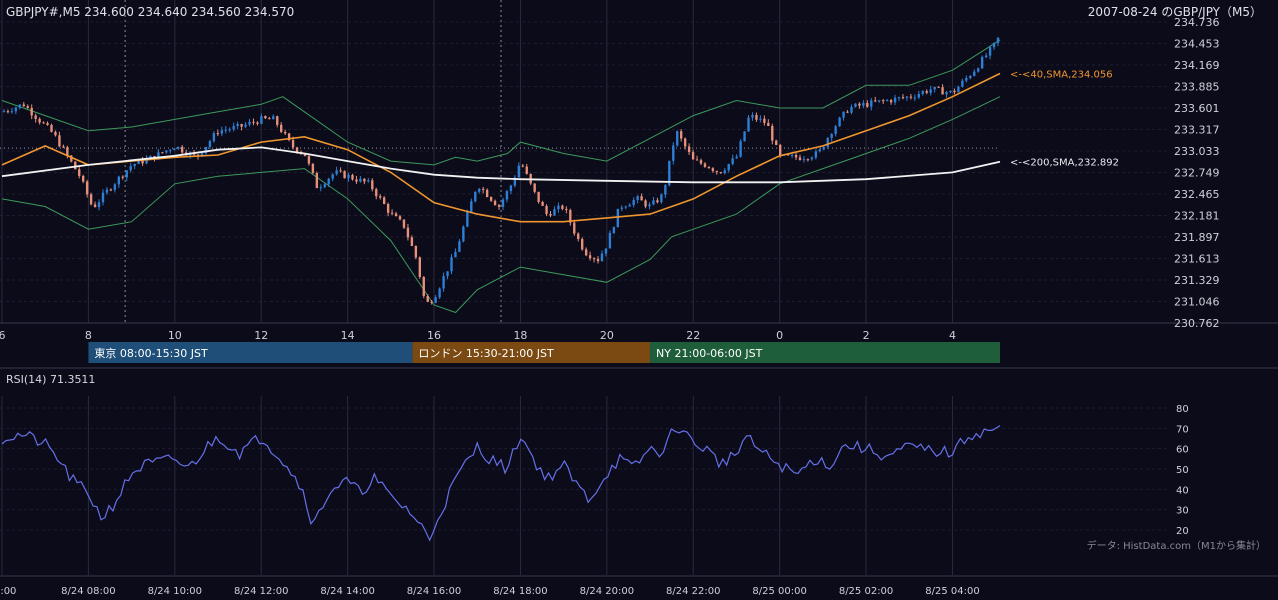  I want to click on price-time-tick-label: 6, so click(3, 335).